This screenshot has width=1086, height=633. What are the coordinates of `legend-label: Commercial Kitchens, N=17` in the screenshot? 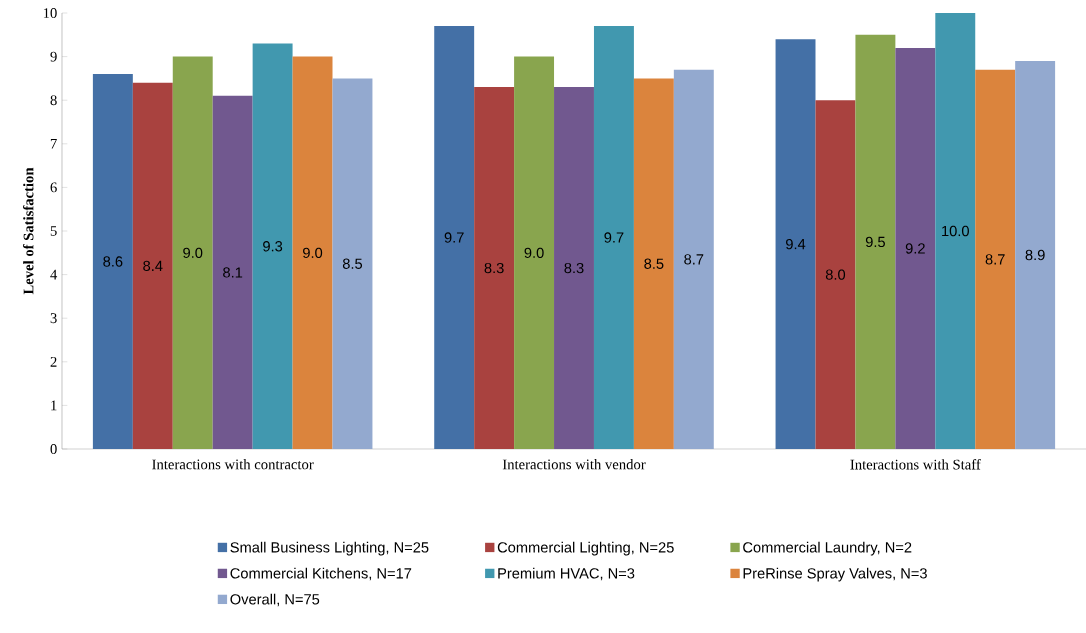 It's located at (321, 574).